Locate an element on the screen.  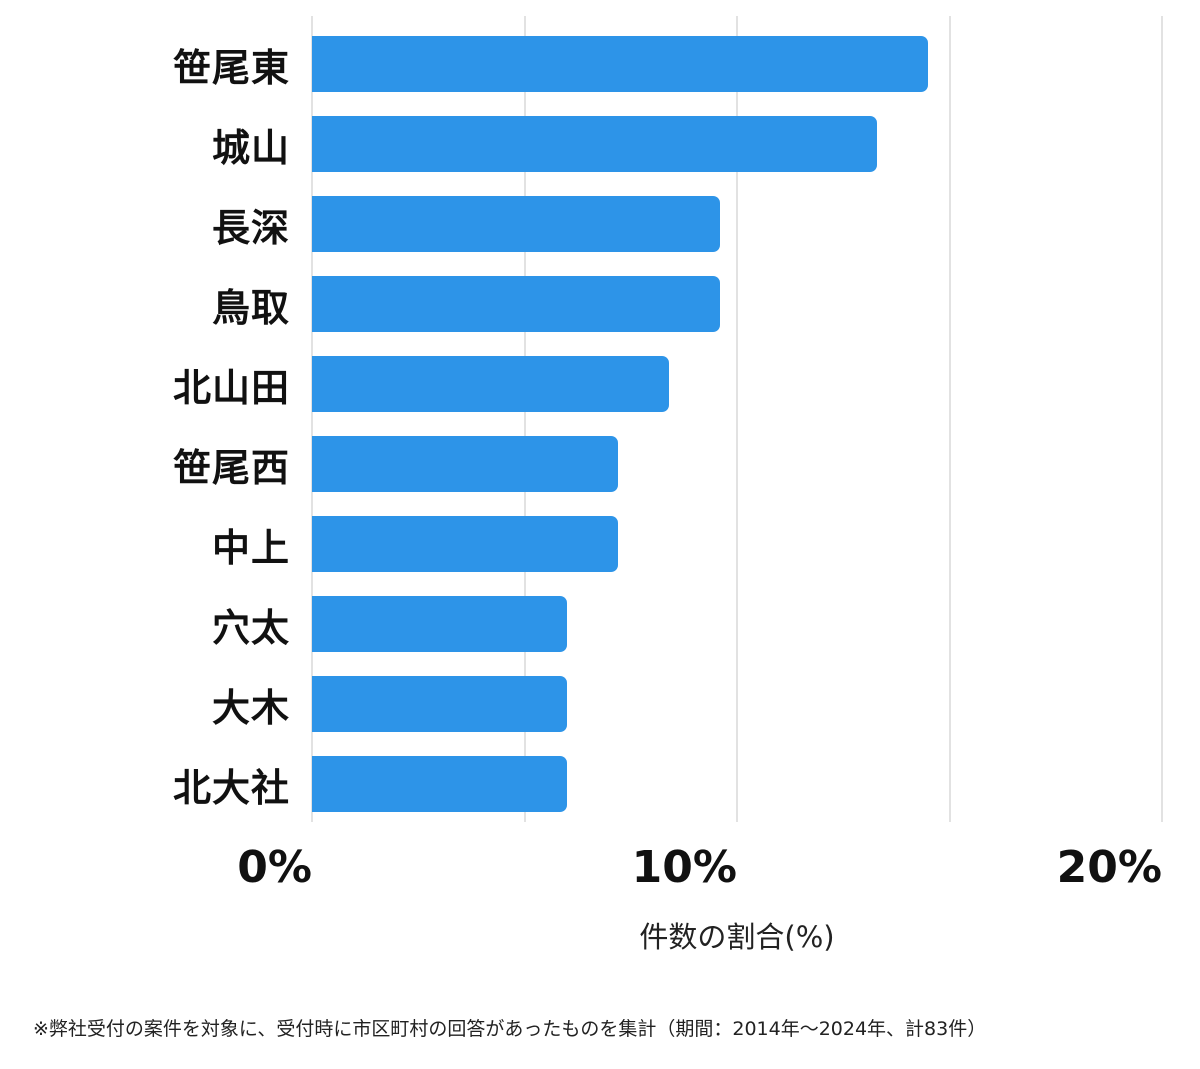
category-label: 笹尾東 is located at coordinates (231, 67).